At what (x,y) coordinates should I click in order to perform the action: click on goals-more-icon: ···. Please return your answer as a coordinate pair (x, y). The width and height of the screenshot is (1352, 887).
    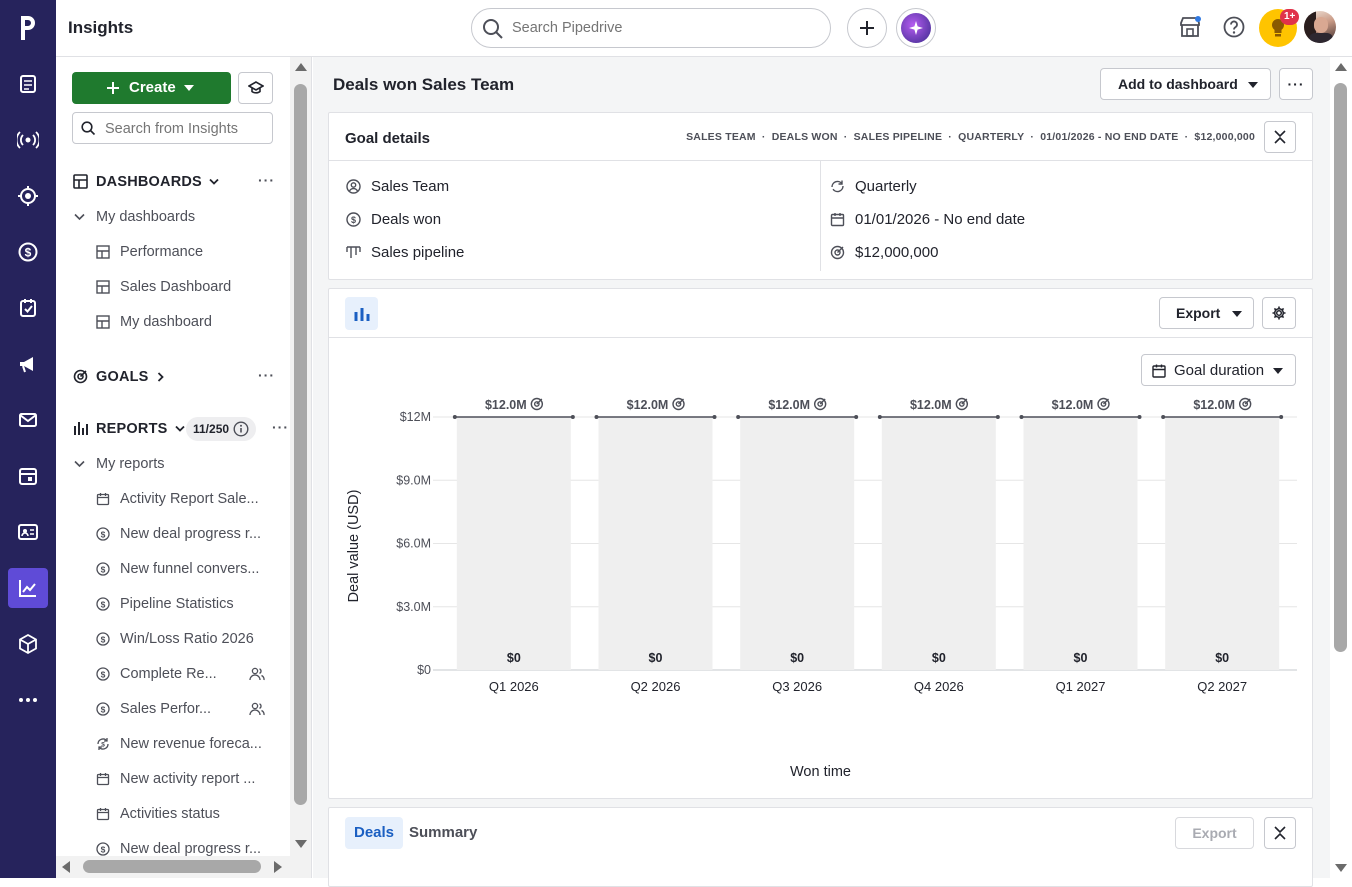
    Looking at the image, I should click on (266, 375).